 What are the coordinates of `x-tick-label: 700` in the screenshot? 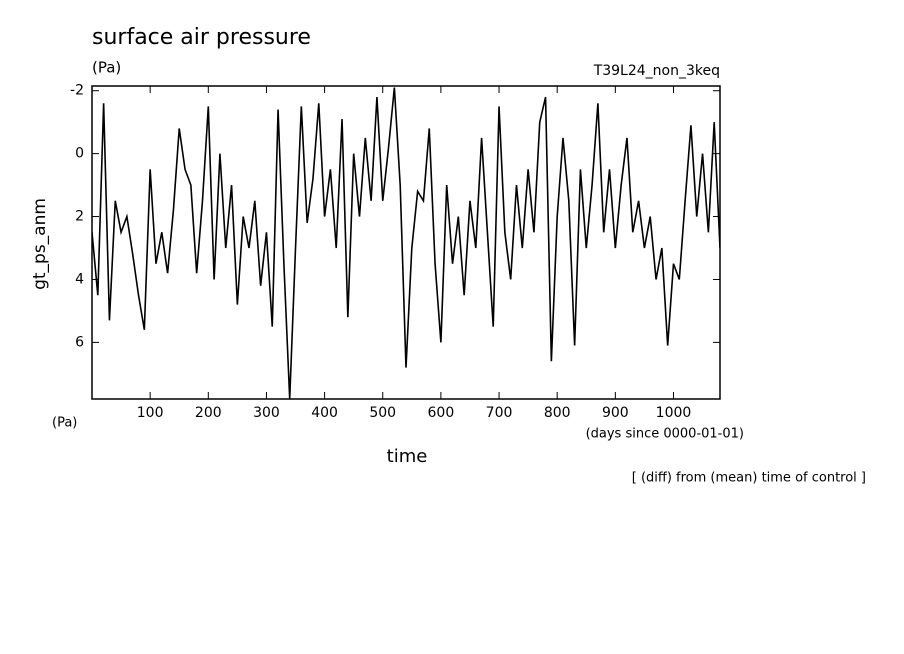 It's located at (499, 413).